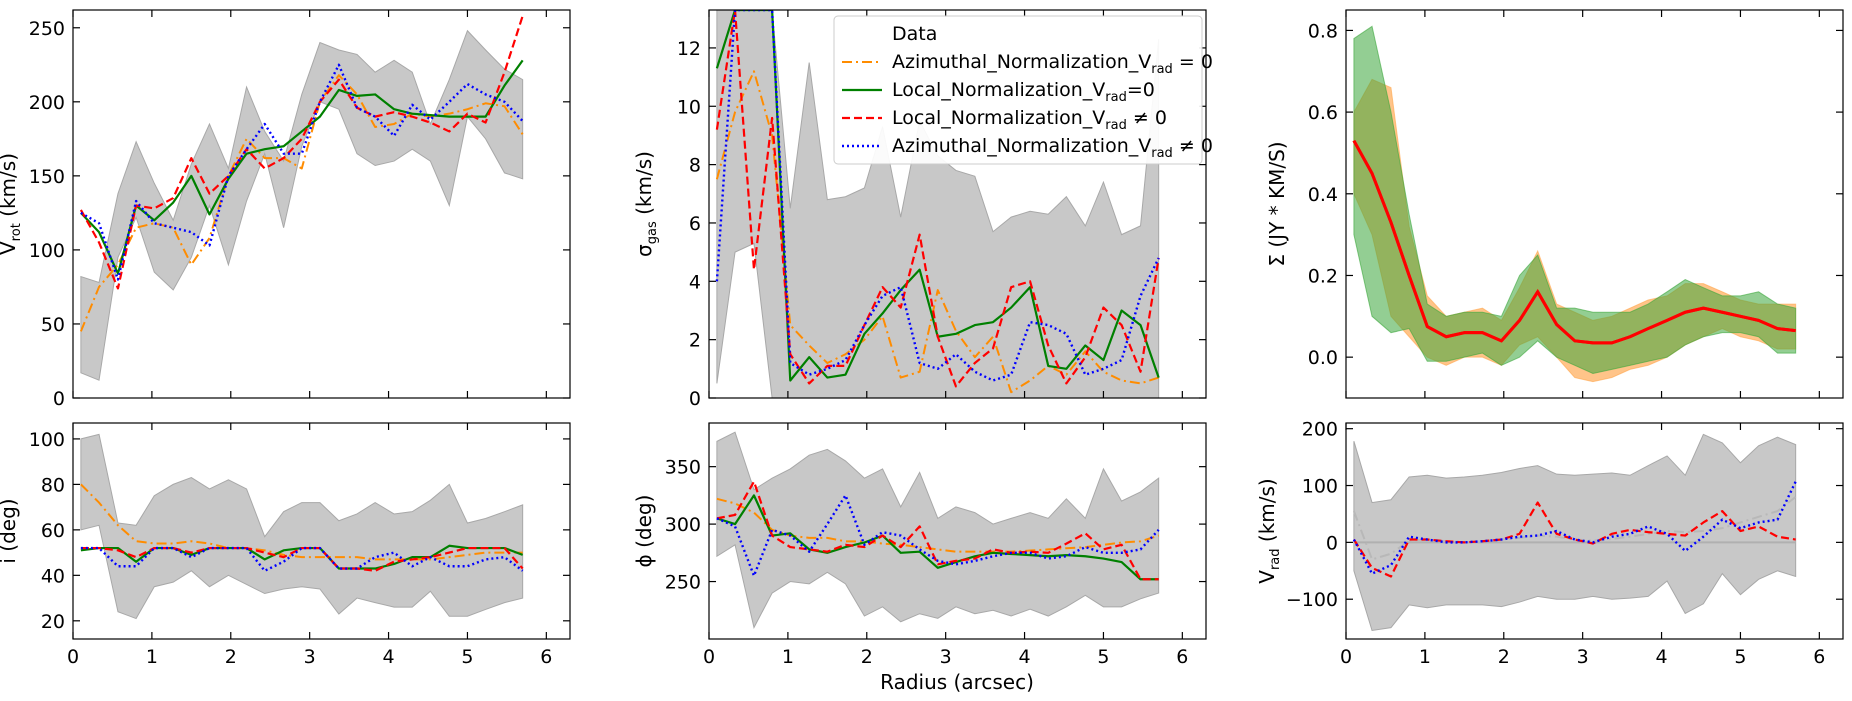  I want to click on vrad-xtick-label: 4, so click(1662, 657).